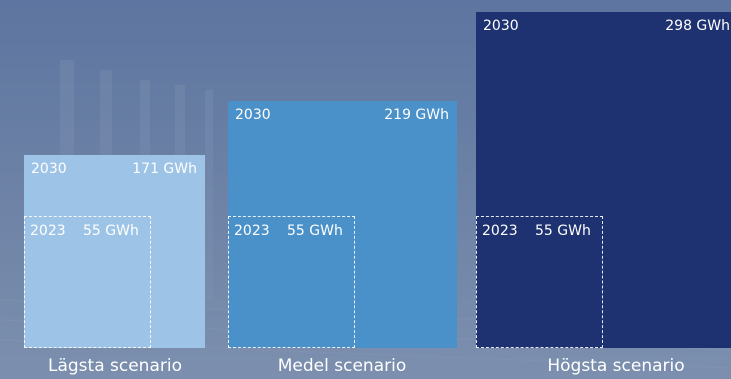 This screenshot has width=731, height=379. I want to click on category-label: Högsta scenario, so click(616, 366).